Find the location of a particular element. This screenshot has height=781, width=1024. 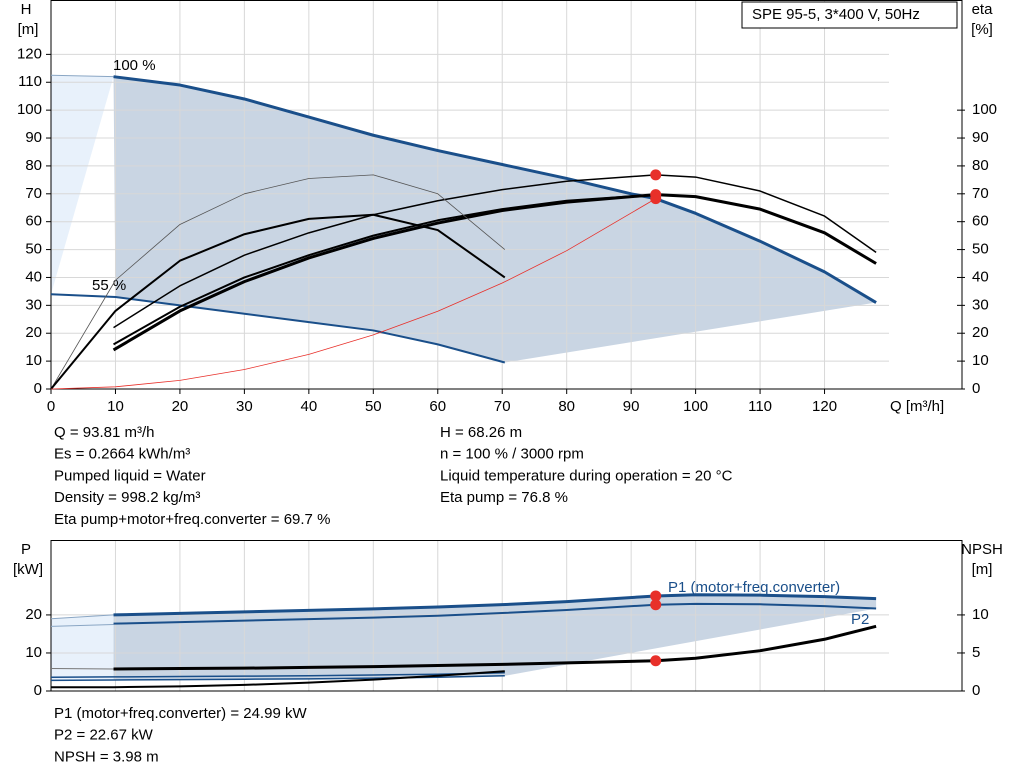

result-text: Es = 0.2664 kWh/m³ is located at coordinates (122, 454).